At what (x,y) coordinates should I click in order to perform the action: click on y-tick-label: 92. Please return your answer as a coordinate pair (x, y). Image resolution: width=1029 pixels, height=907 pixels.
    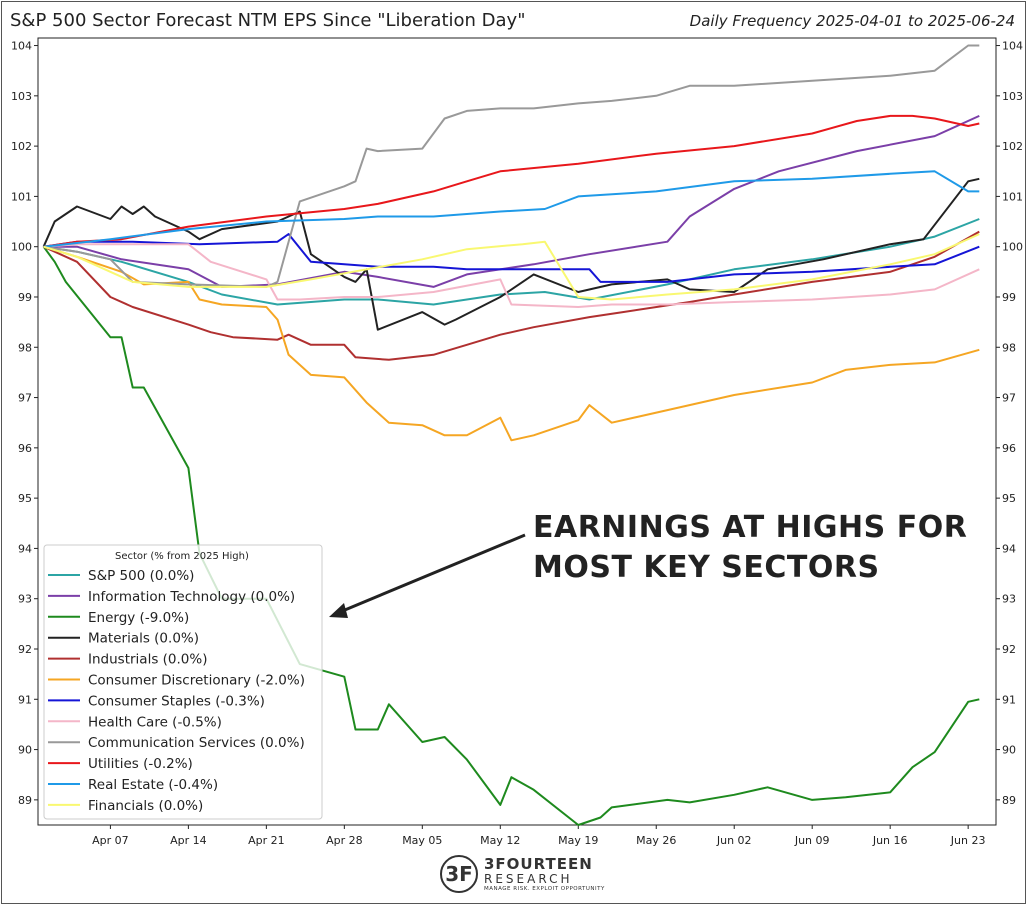
    Looking at the image, I should click on (25, 649).